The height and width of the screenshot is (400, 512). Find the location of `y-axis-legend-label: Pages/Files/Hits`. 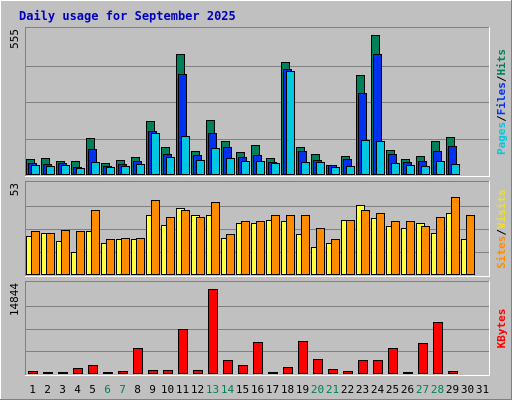

y-axis-legend-label: Pages/Files/Hits is located at coordinates (501, 102).